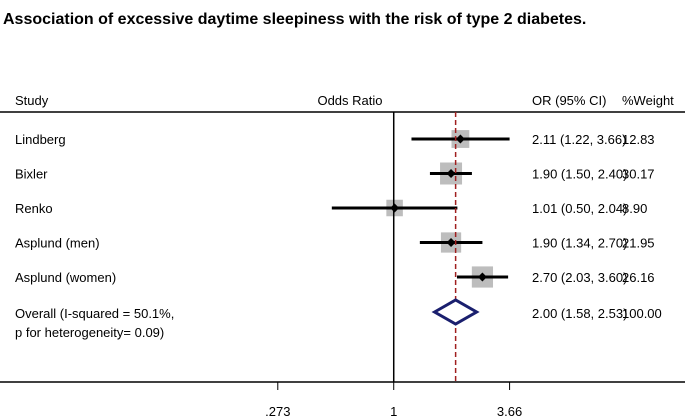 Image resolution: width=685 pixels, height=420 pixels. Describe the element at coordinates (349, 100) in the screenshot. I see `header-odds-ratio: Odds Ratio` at that location.